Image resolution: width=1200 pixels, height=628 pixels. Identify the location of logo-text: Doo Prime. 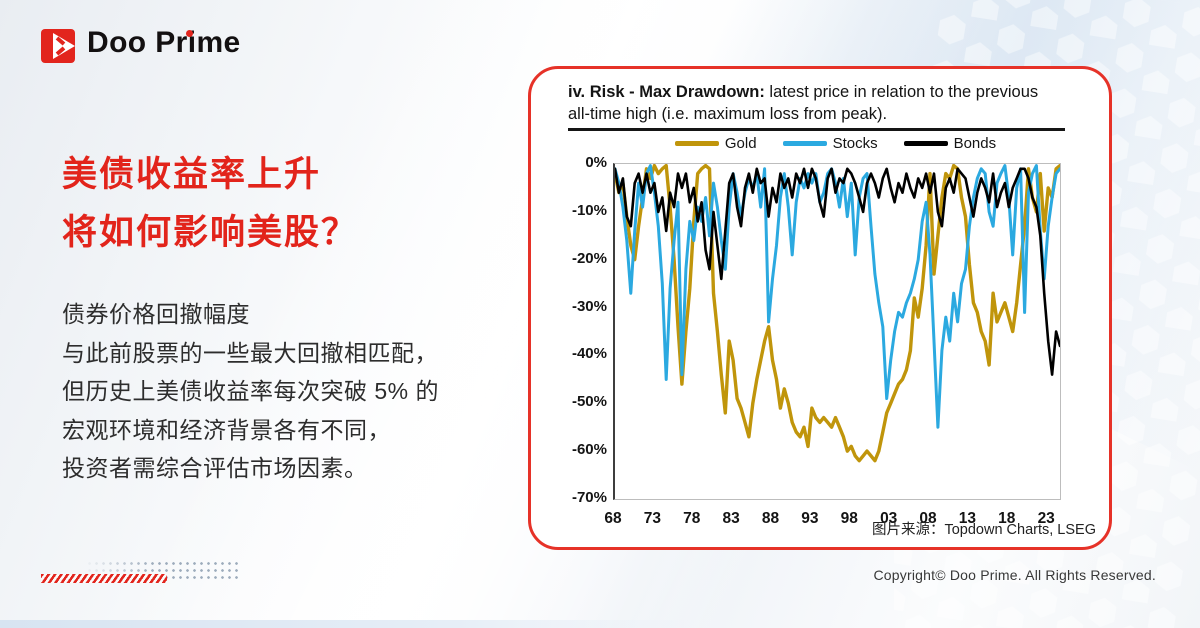
(164, 42).